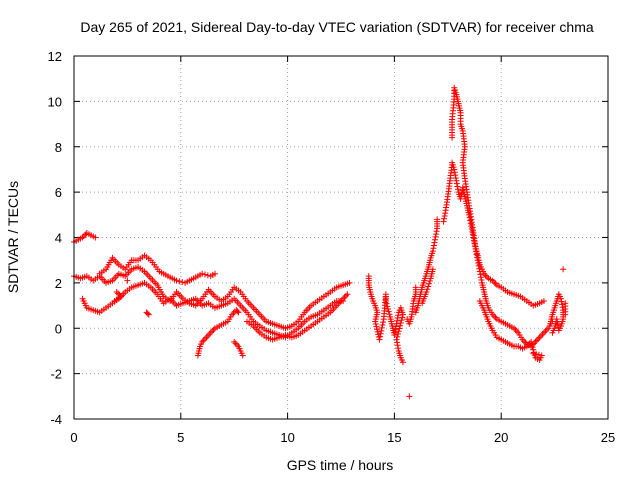  I want to click on y-tick-label: 6, so click(58, 192).